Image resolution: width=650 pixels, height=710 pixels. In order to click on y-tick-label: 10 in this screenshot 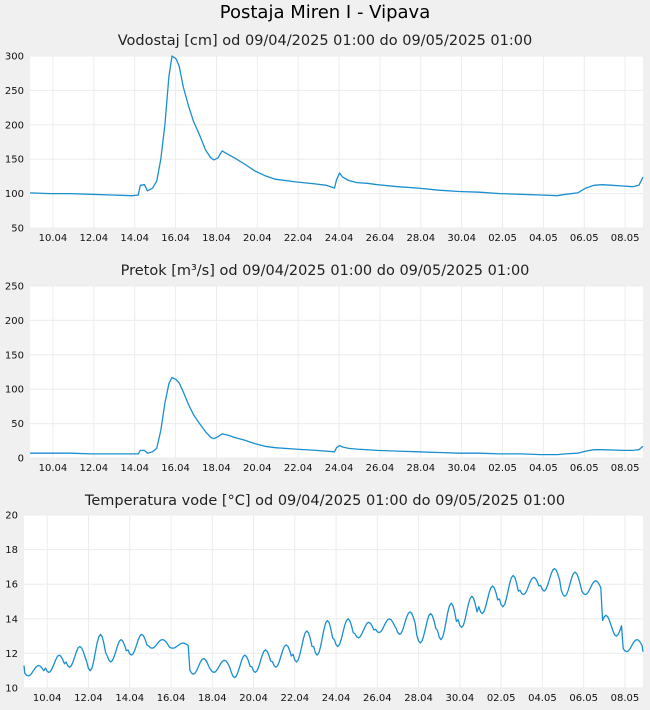, I will do `click(11, 689)`.